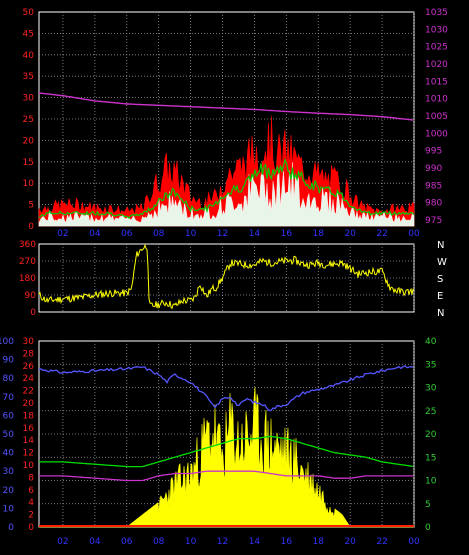 This screenshot has height=555, width=469. Describe the element at coordinates (29, 184) in the screenshot. I see `wind-speed-tick-label: 10` at that location.